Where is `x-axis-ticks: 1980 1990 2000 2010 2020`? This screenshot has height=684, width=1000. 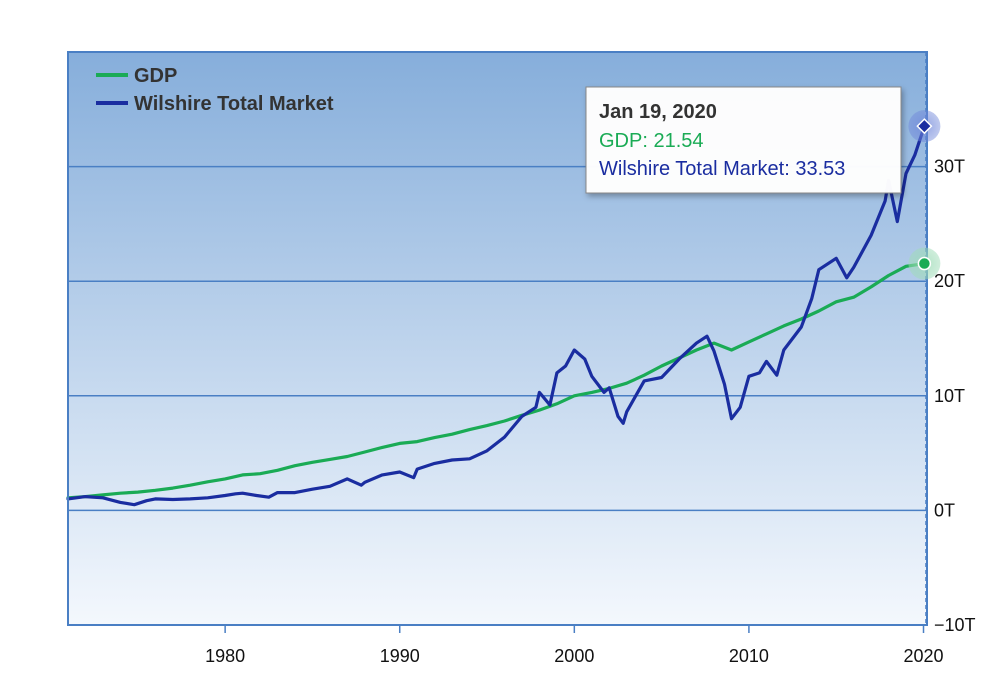 x-axis-ticks: 1980 1990 2000 2010 2020 is located at coordinates (574, 645).